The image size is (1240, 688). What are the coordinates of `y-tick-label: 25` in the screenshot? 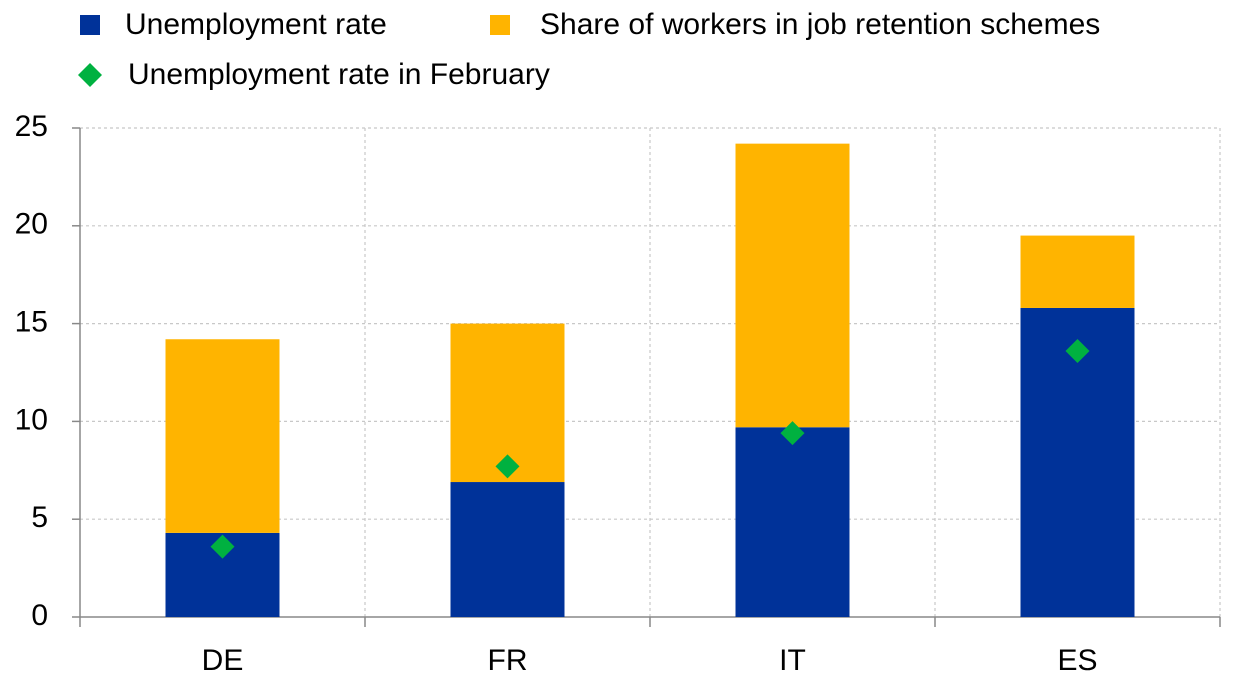 It's located at (31, 126).